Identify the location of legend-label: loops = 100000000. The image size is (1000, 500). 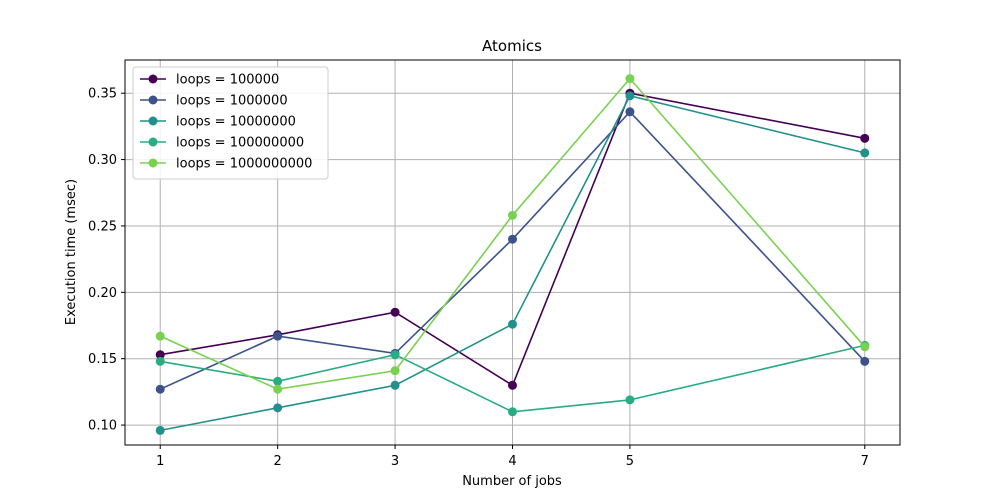
(240, 143).